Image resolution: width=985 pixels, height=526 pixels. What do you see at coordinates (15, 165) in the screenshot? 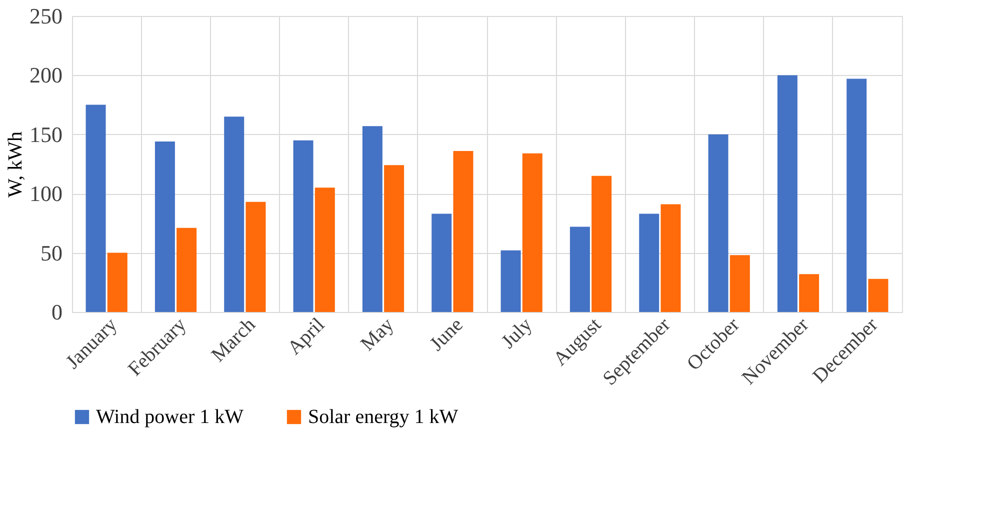
I see `y-axis-title: W, kWh` at bounding box center [15, 165].